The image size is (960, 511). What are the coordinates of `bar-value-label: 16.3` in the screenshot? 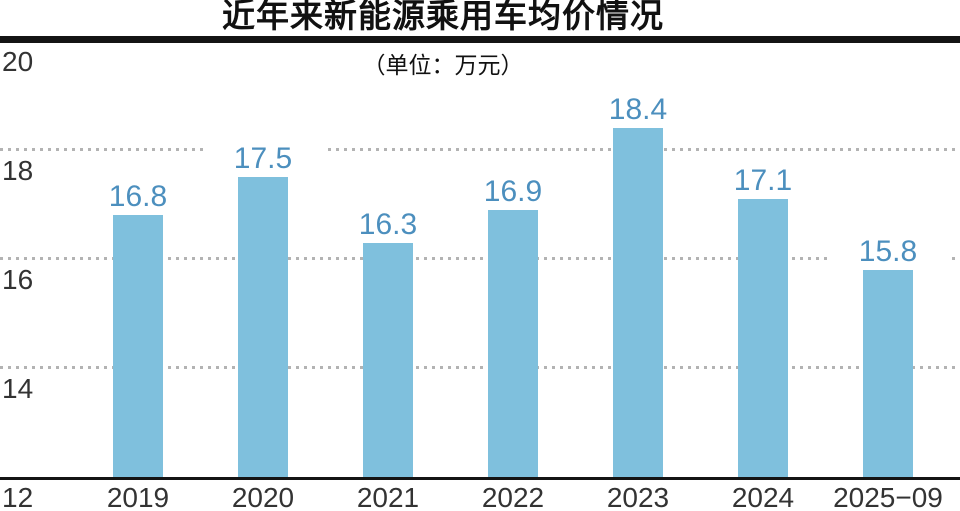 It's located at (388, 224).